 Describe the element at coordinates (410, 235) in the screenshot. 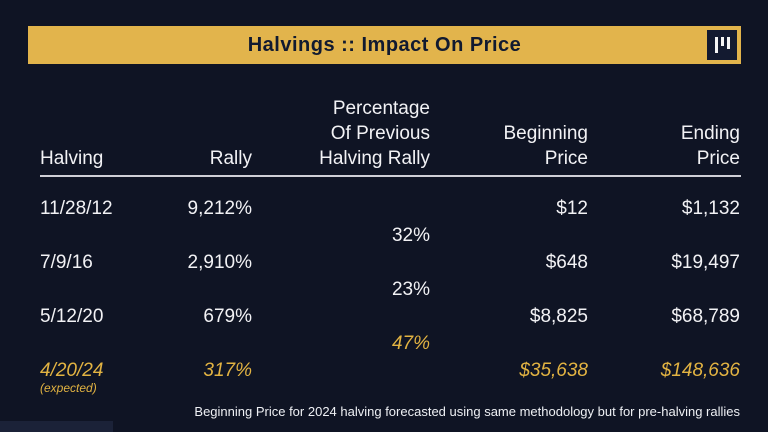

I see `cell-pct-of-previous: 32%` at that location.